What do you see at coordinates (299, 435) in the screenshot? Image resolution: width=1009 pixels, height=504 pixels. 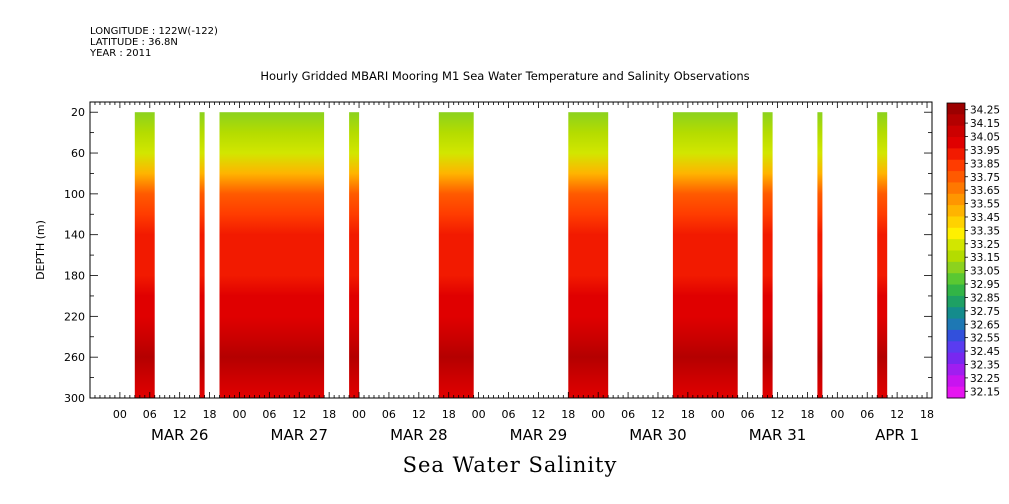 I see `x-day-label: MAR 27` at bounding box center [299, 435].